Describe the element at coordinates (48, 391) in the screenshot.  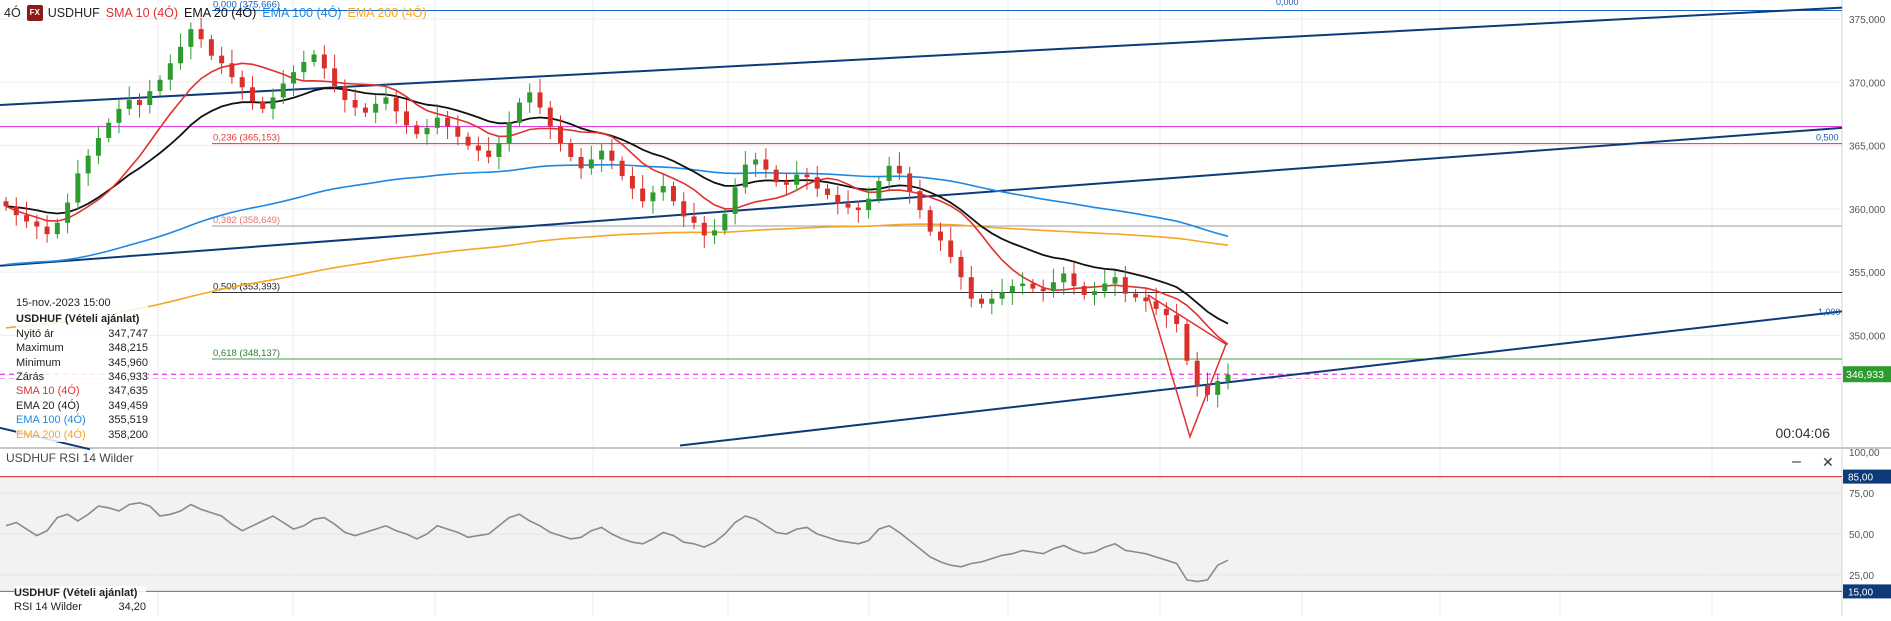
I see `info-label: SMA 10 (4Ó)` at that location.